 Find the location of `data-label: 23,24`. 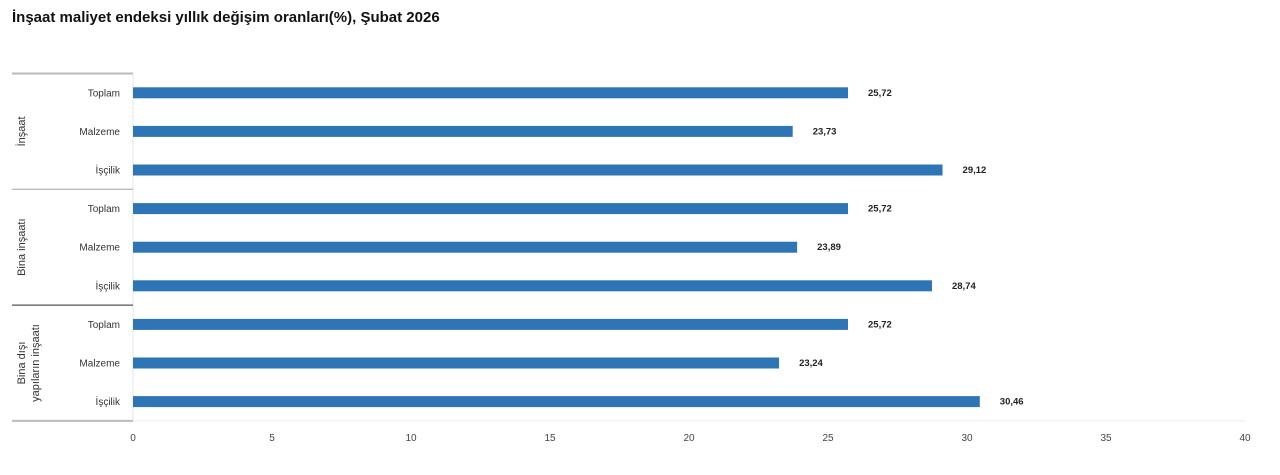

data-label: 23,24 is located at coordinates (811, 363).